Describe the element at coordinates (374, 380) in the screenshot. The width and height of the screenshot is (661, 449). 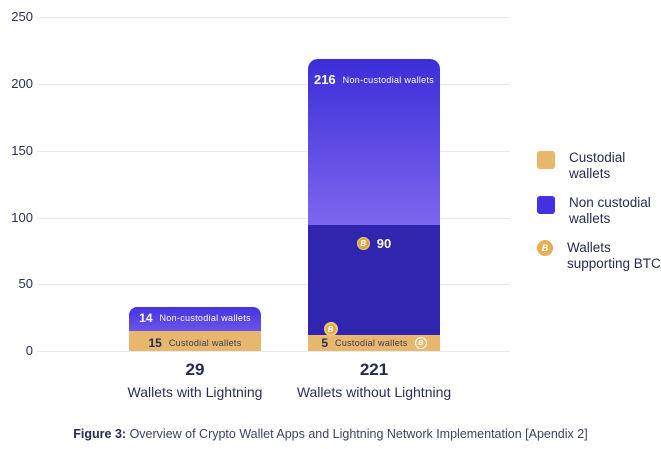
I see `x-label-without-lightning: 221 Wallets without Lightning` at that location.